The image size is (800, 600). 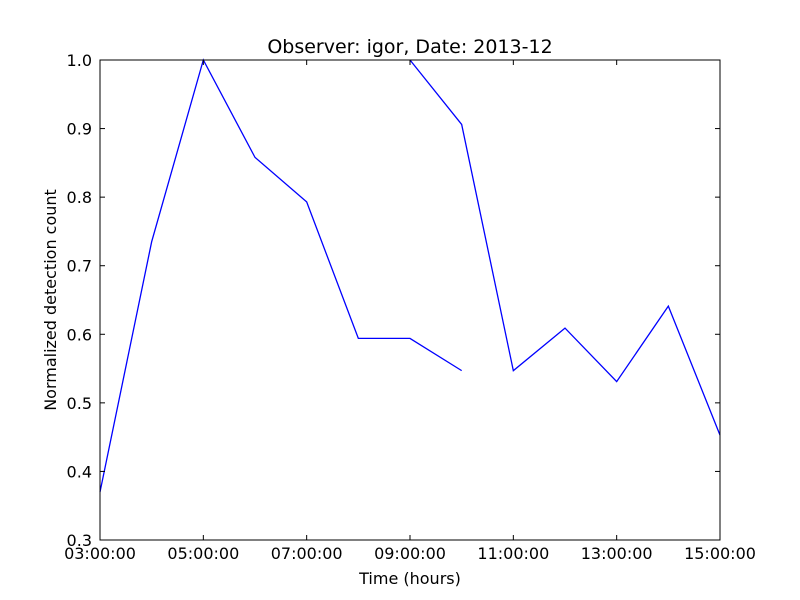 What do you see at coordinates (513, 553) in the screenshot?
I see `x-tick-label: 11:00:00` at bounding box center [513, 553].